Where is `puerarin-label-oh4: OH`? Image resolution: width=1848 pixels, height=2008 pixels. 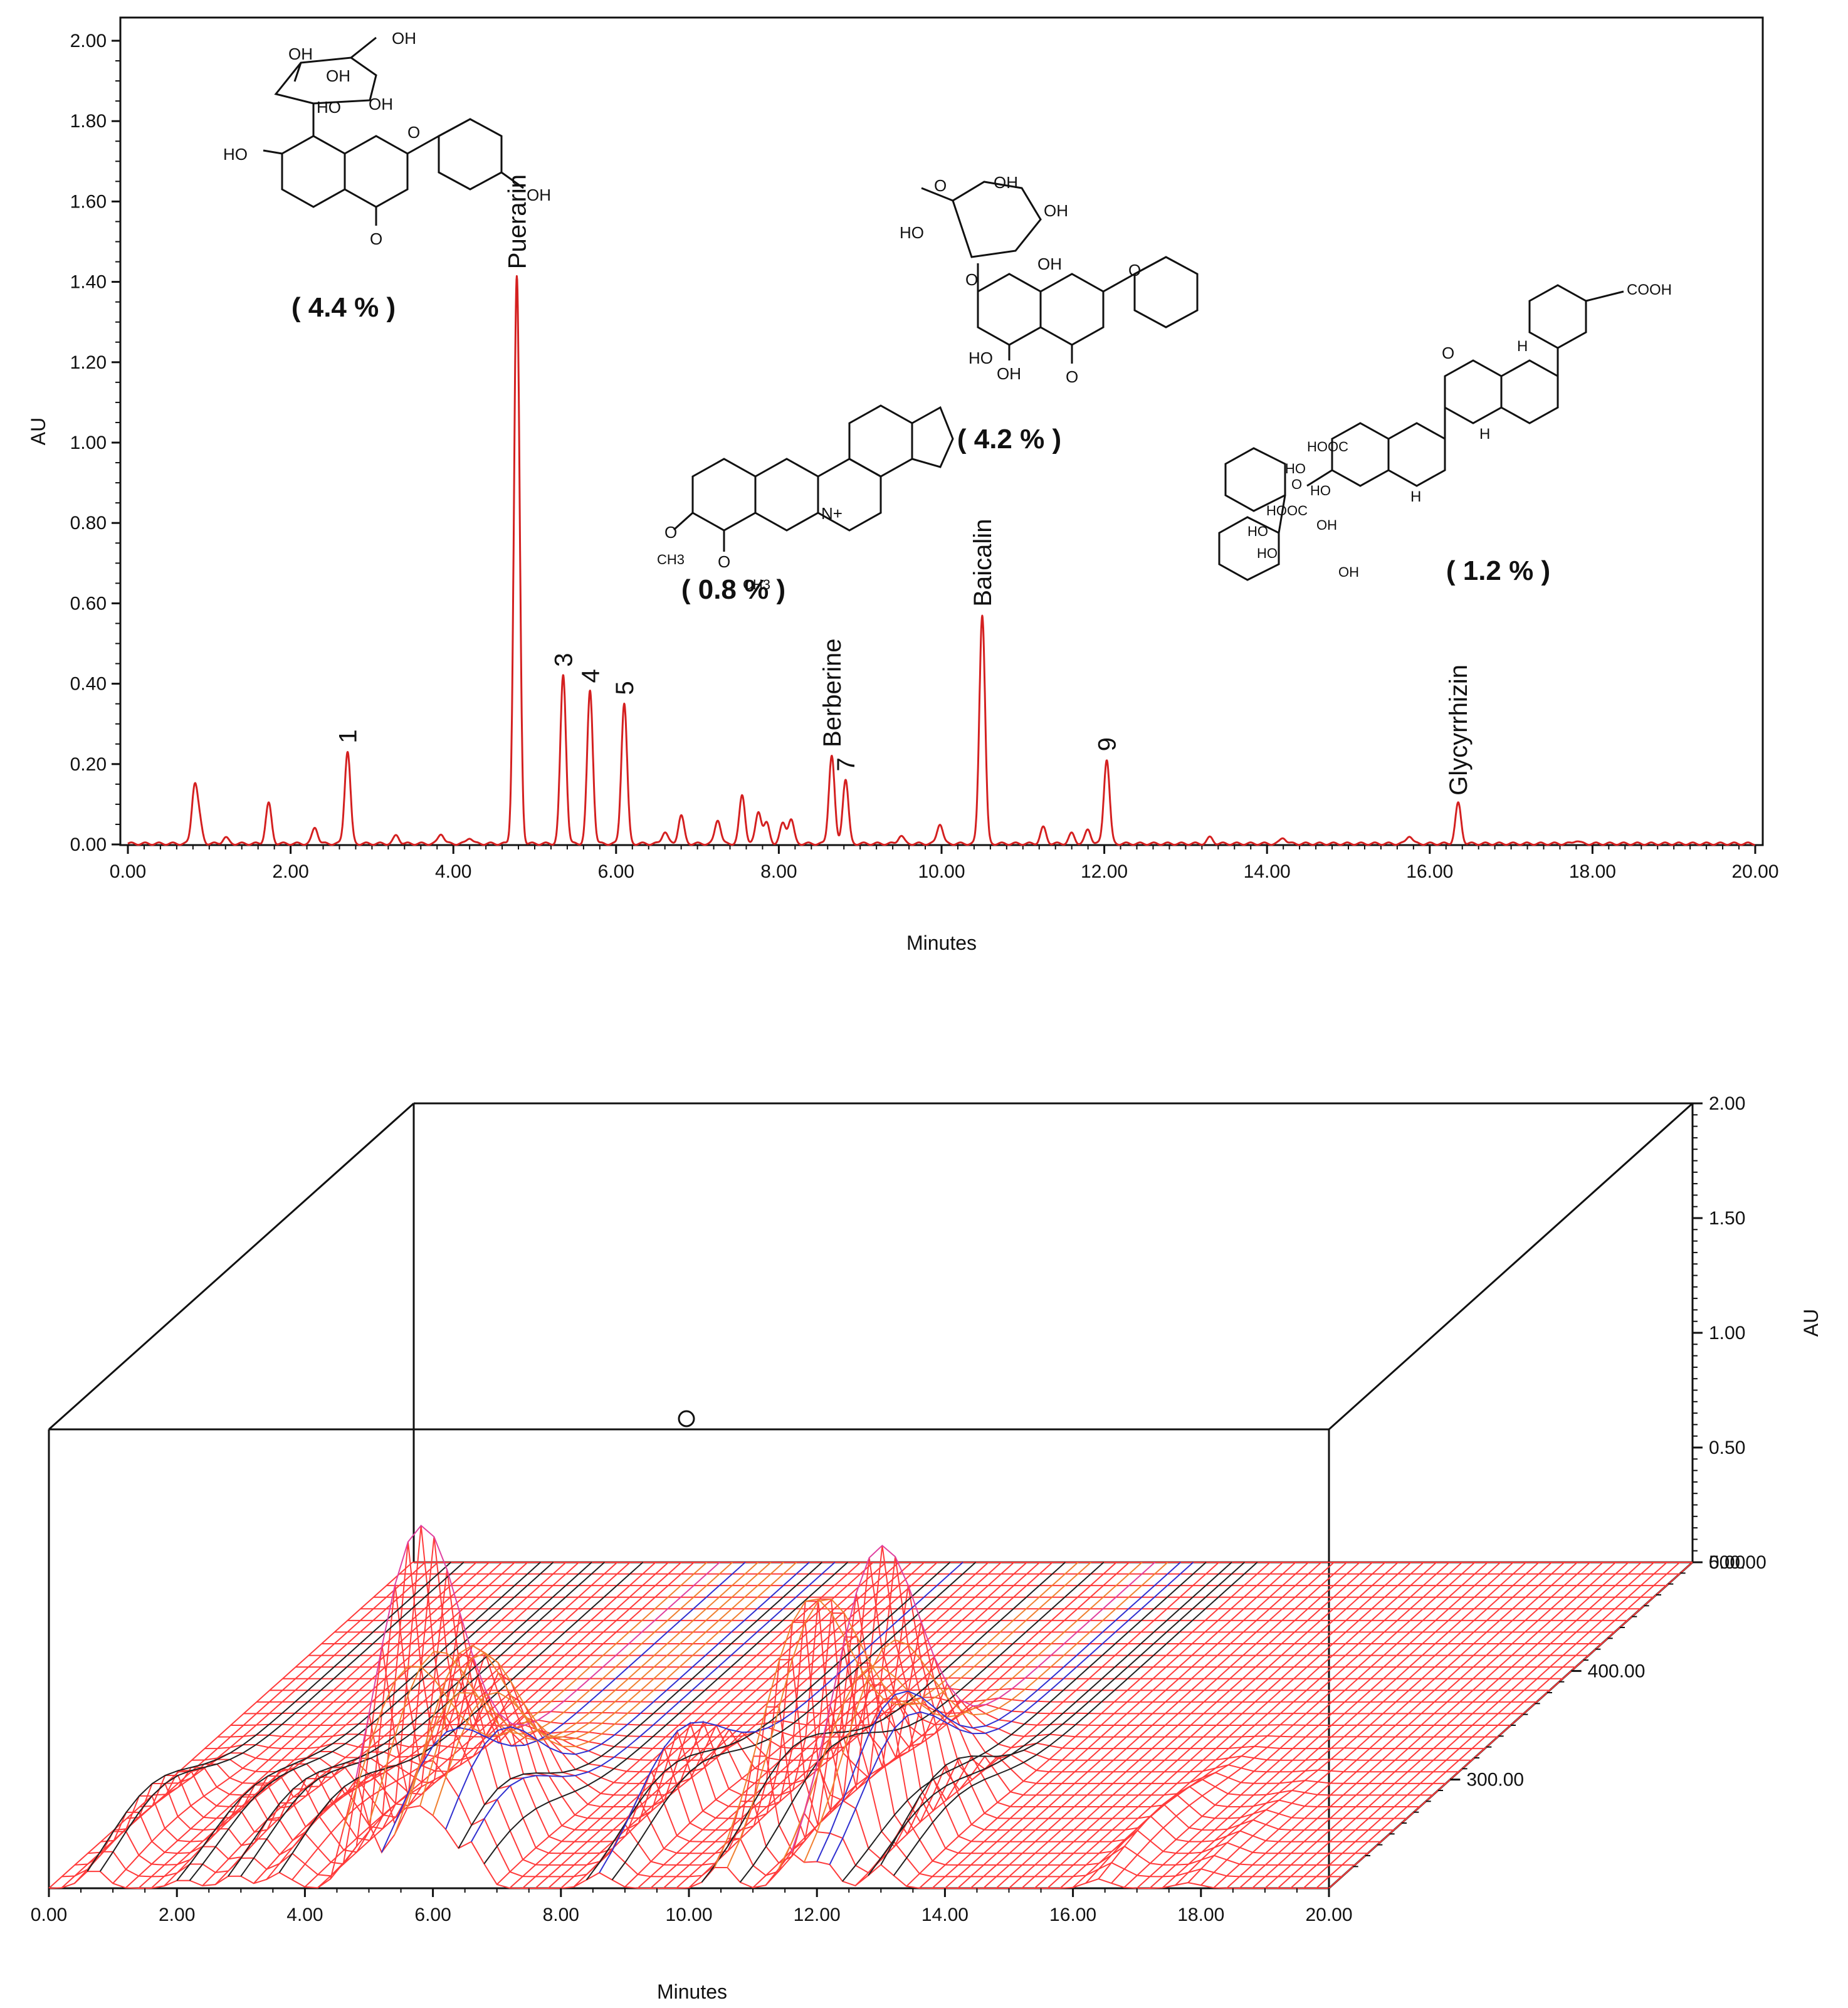 puerarin-label-oh4: OH is located at coordinates (539, 195).